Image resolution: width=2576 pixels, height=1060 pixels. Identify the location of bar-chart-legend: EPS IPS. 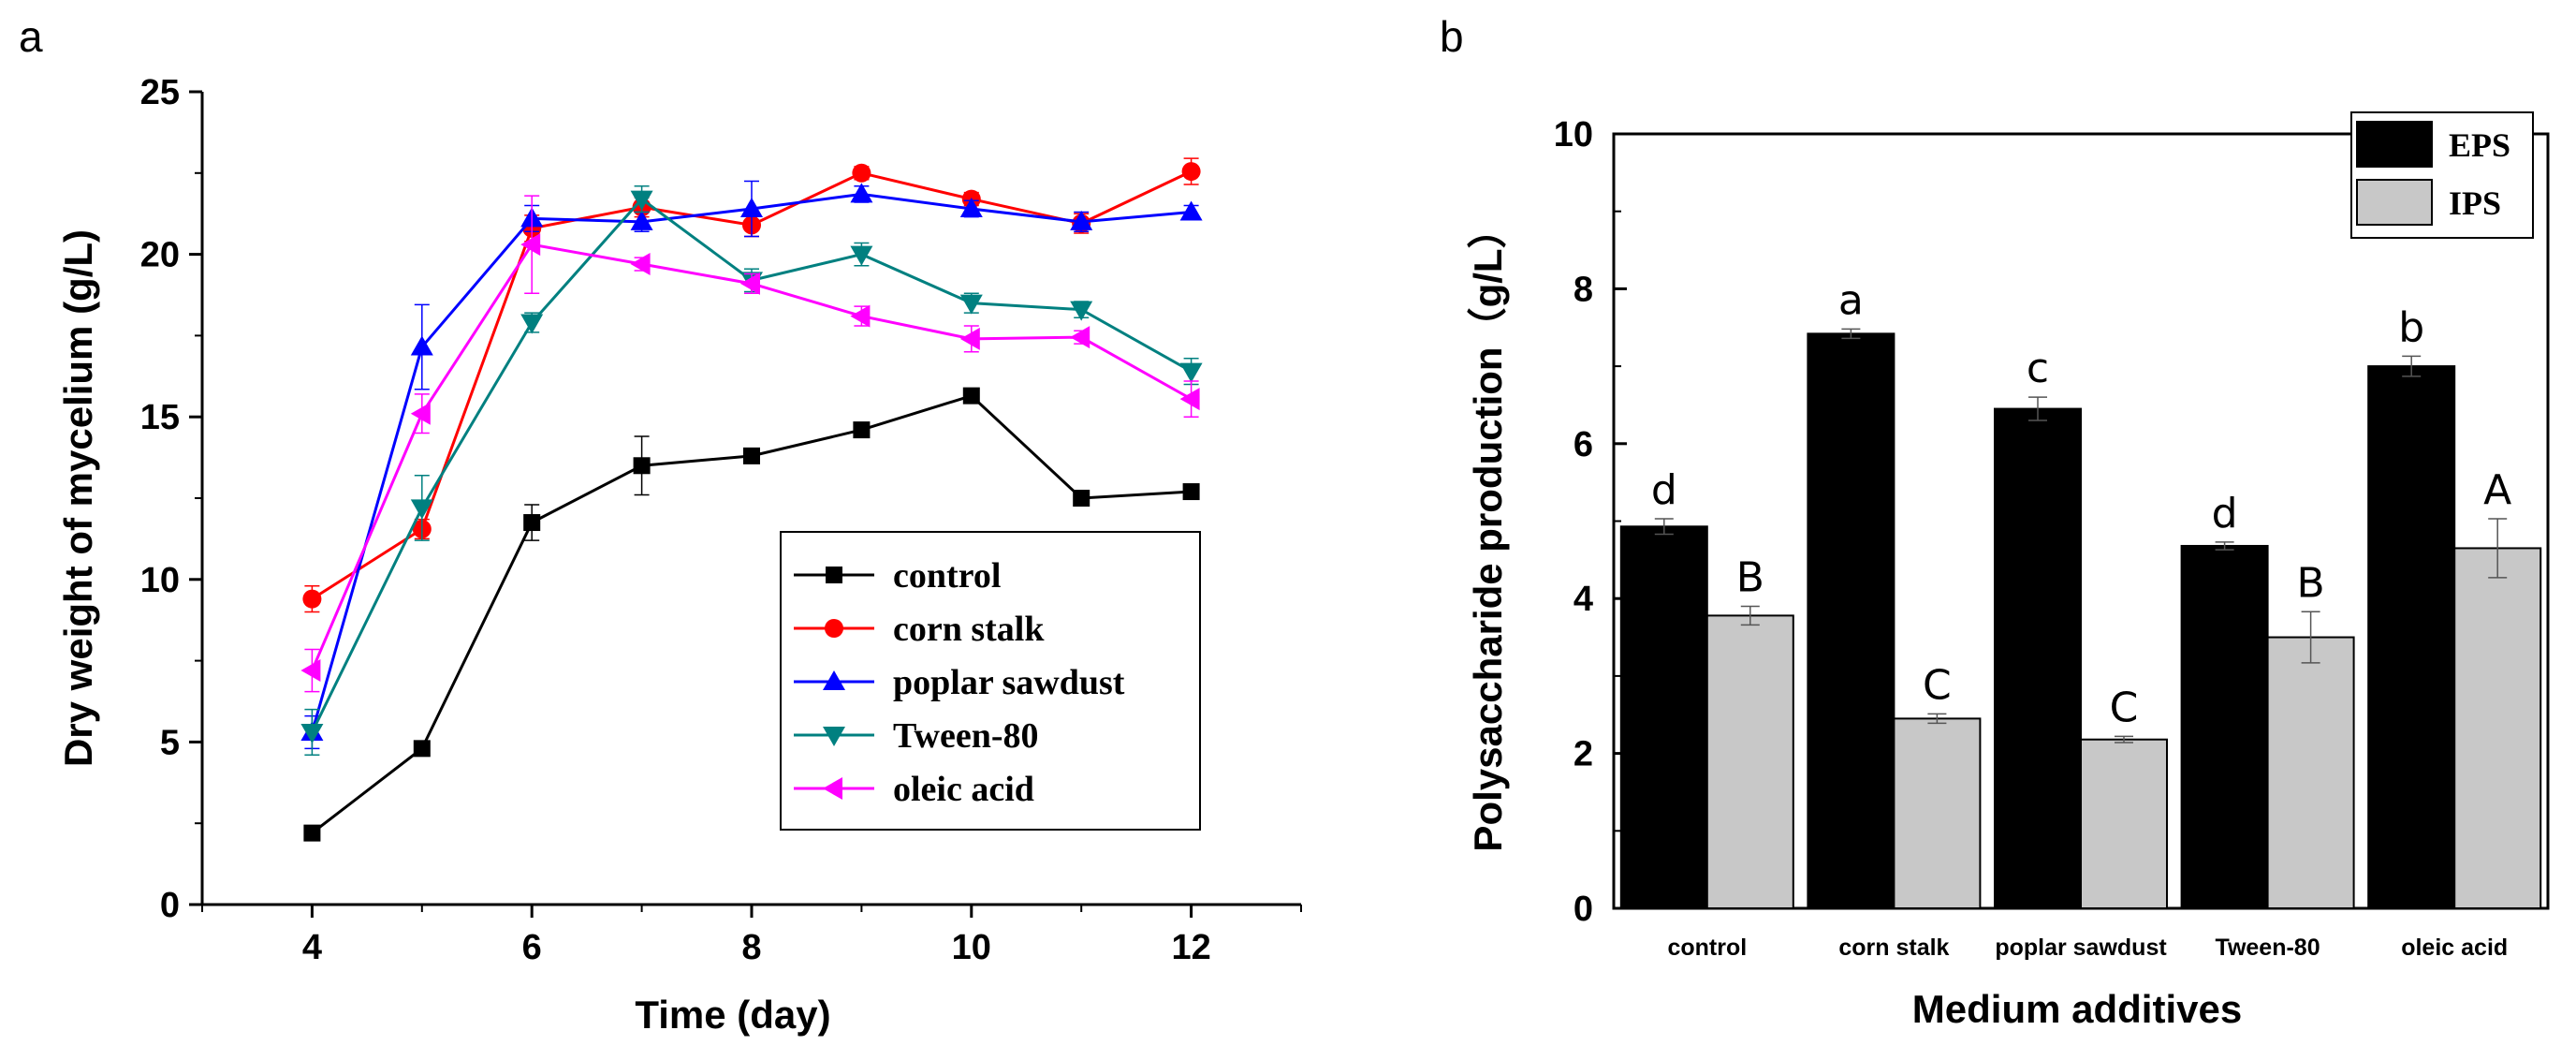
(2442, 175).